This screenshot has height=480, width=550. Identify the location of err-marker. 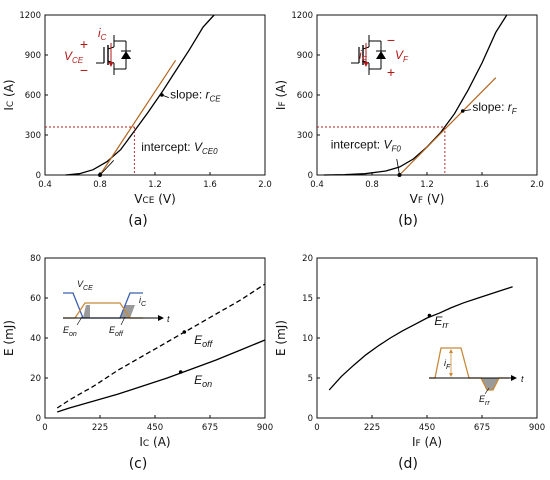
(429, 315).